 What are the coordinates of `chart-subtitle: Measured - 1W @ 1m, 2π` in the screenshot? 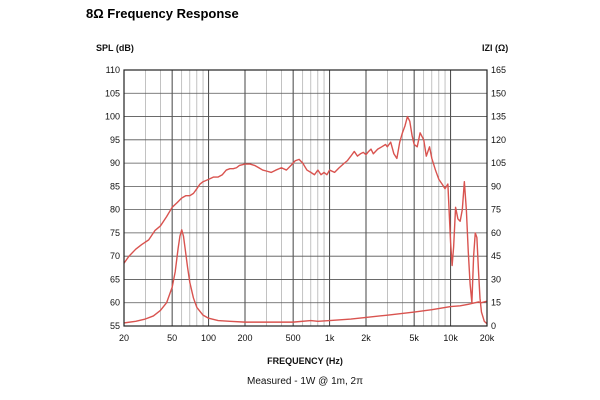 It's located at (305, 381).